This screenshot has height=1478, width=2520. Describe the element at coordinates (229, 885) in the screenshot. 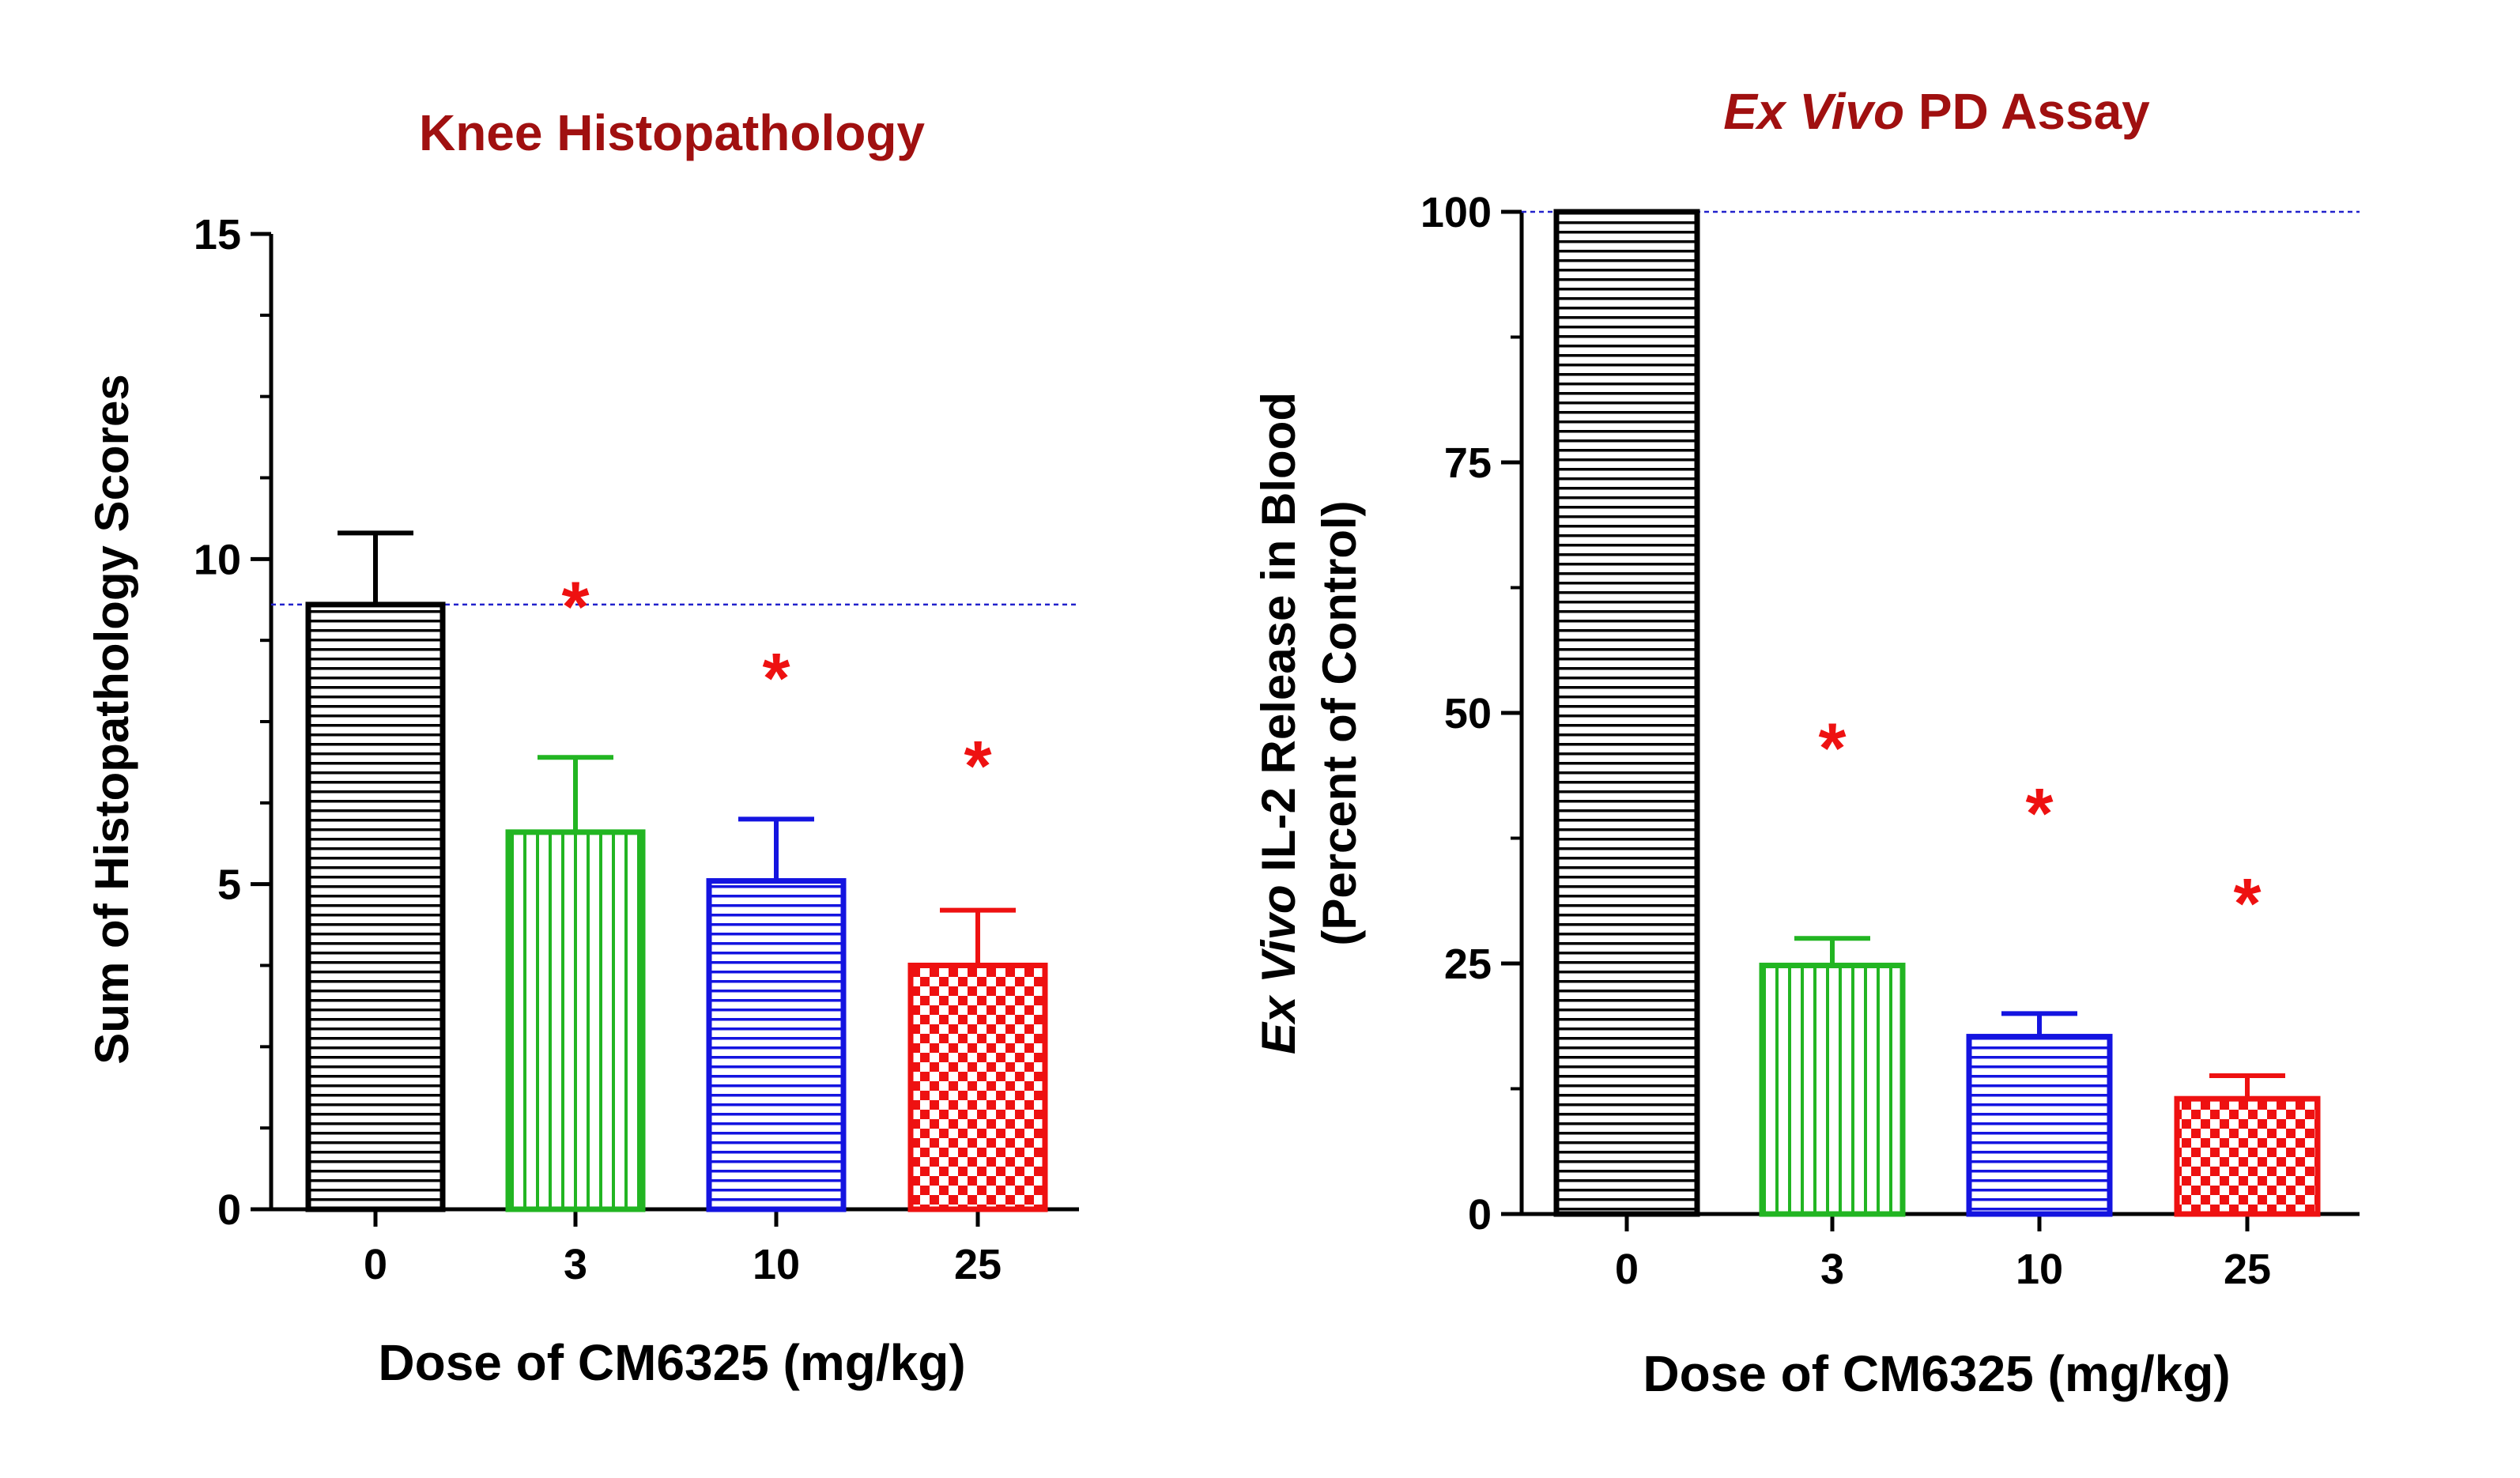

I see `y-tick-label: 5` at that location.